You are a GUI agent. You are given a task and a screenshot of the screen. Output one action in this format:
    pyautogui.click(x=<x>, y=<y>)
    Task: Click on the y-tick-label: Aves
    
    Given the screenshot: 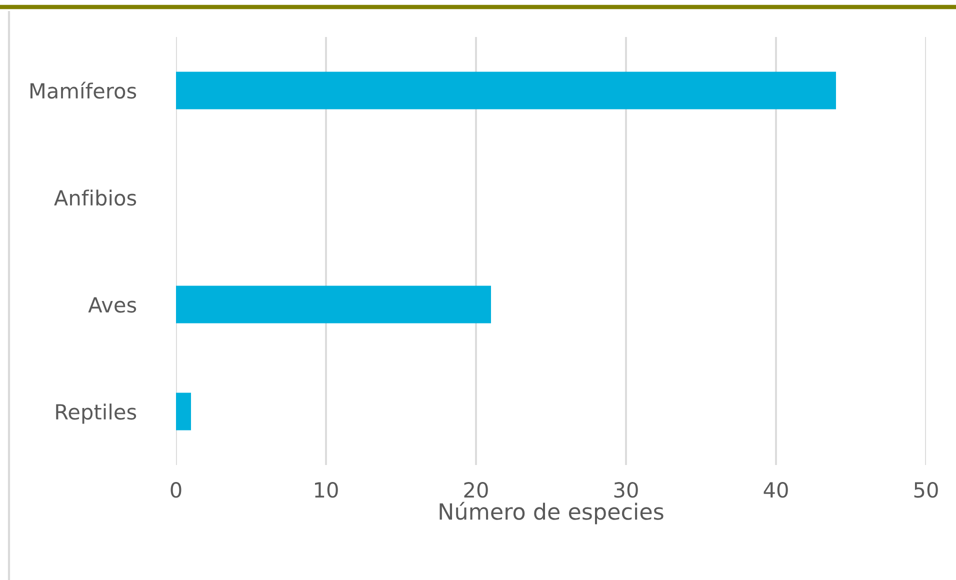 What is the action you would take?
    pyautogui.click(x=112, y=305)
    